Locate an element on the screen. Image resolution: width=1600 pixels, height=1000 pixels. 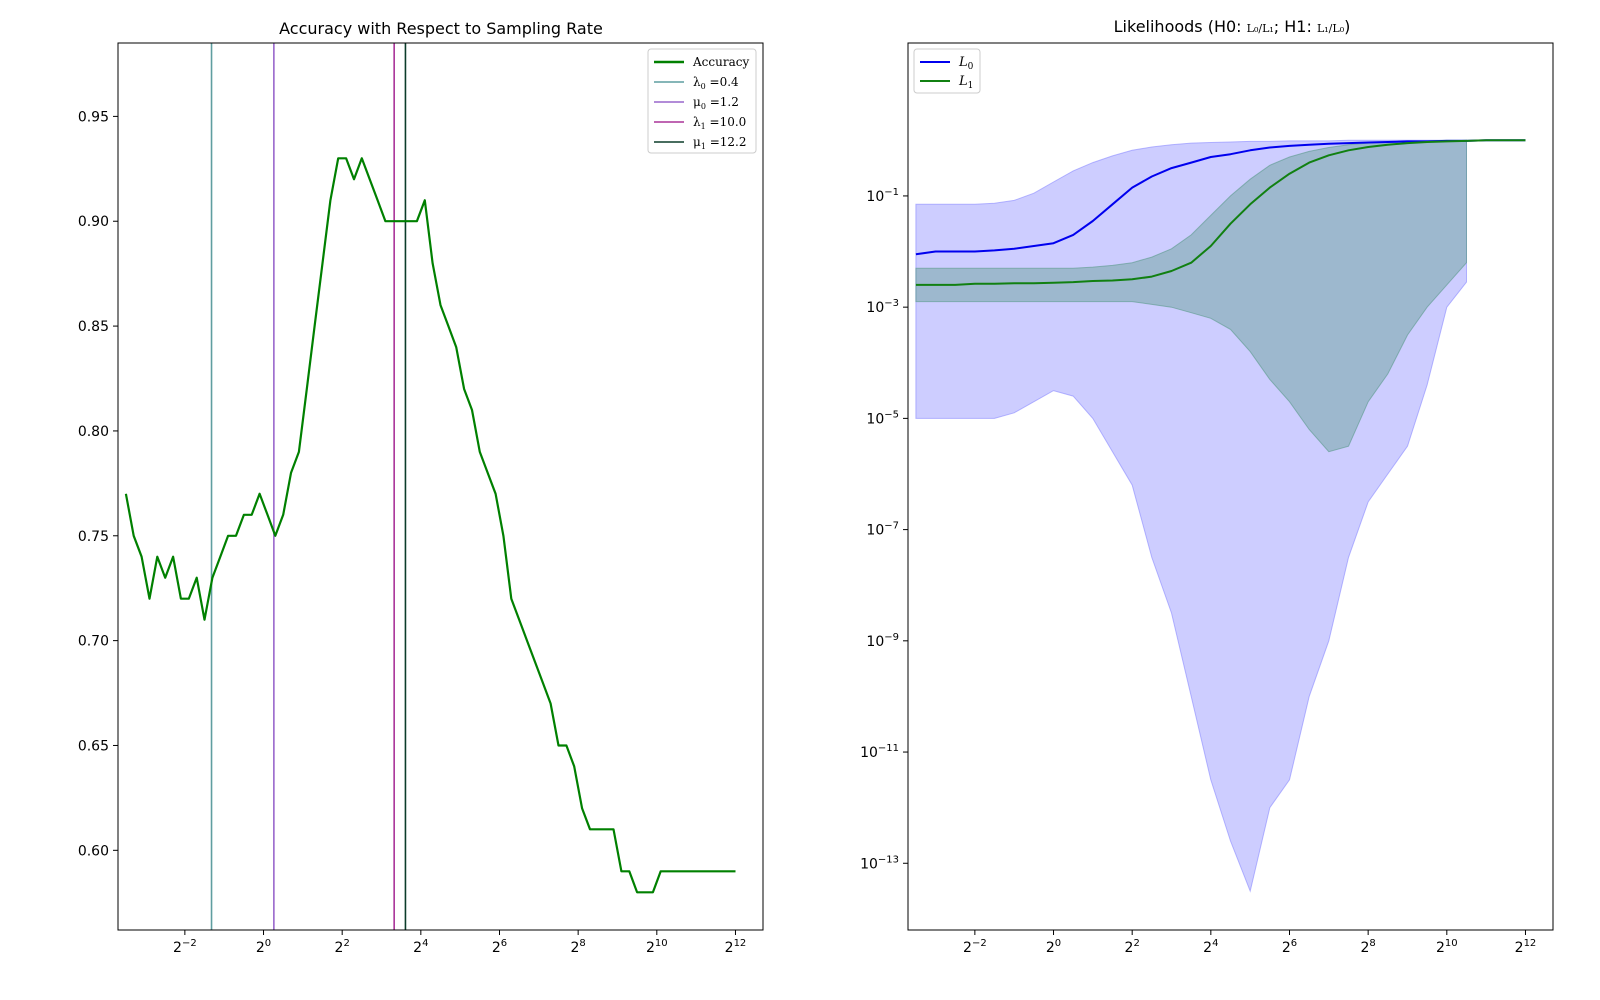
y-tick-label: 0.75 is located at coordinates (93, 537).